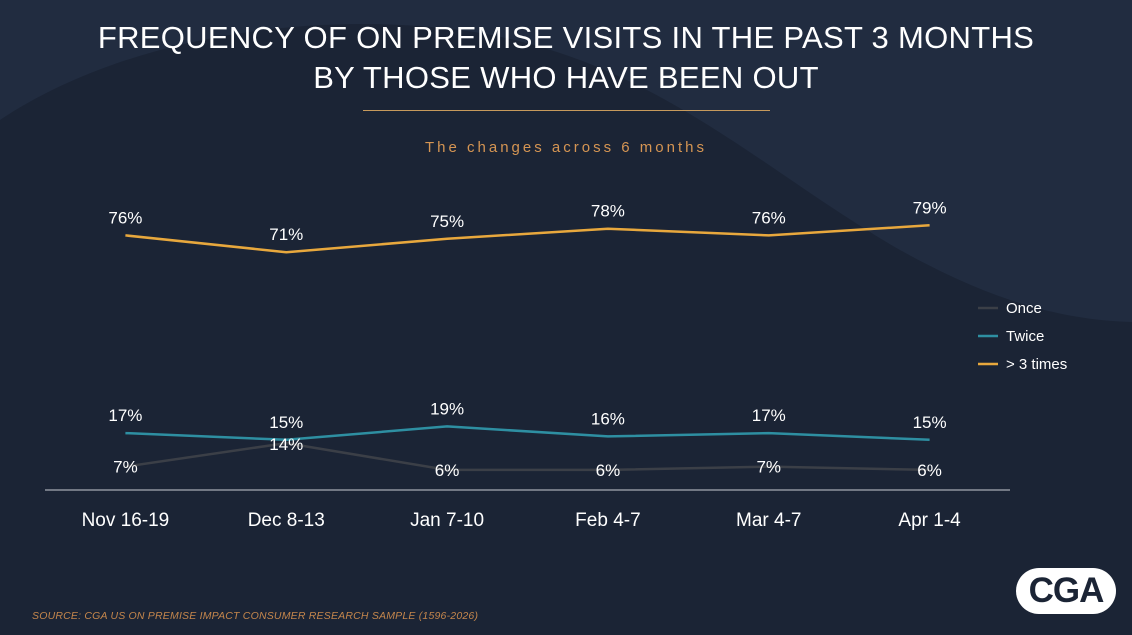 The width and height of the screenshot is (1132, 635). I want to click on x-tick-label: Mar 4-7, so click(768, 520).